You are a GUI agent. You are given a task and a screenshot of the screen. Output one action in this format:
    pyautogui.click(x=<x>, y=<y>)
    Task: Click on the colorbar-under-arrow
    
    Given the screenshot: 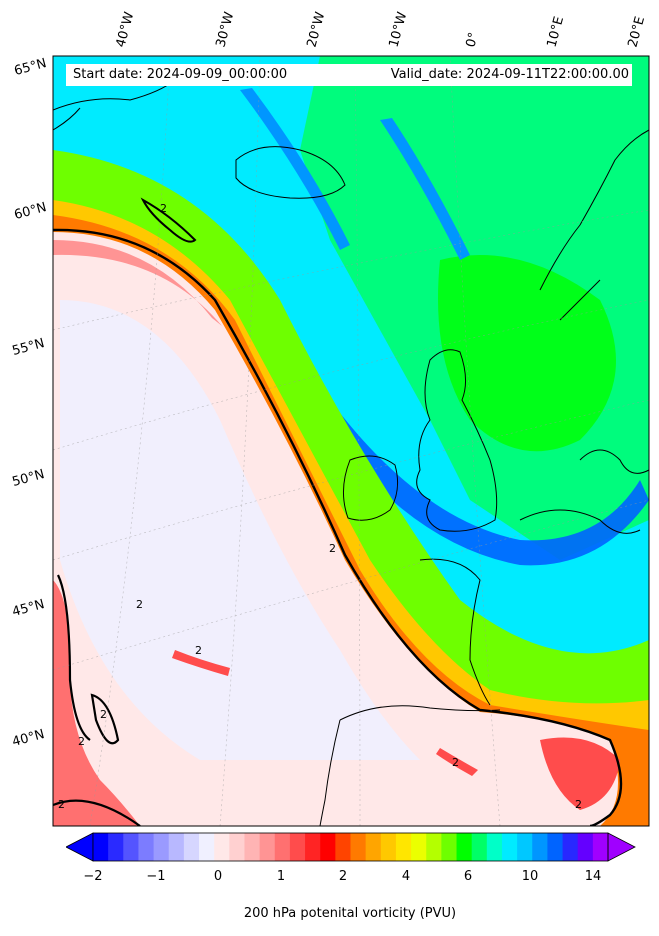 What is the action you would take?
    pyautogui.click(x=80, y=847)
    